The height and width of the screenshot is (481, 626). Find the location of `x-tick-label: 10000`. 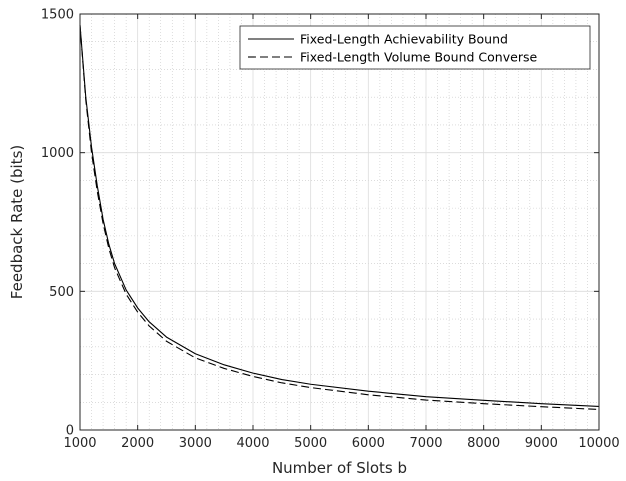

x-tick-label: 10000 is located at coordinates (598, 443).